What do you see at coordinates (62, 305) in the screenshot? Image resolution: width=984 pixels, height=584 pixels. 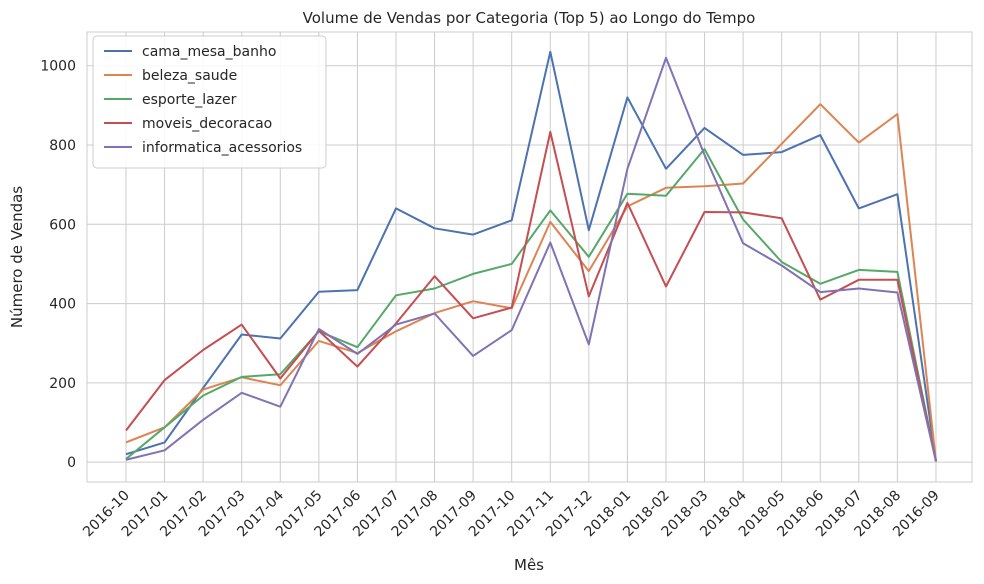 I see `y-tick-label: 400` at bounding box center [62, 305].